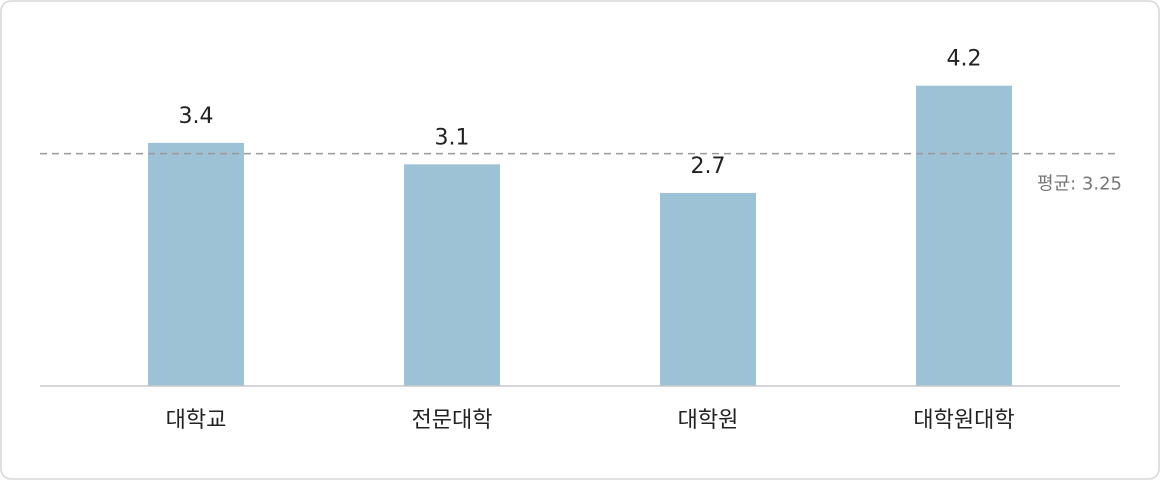 The image size is (1160, 480). I want to click on value-label: 3.4, so click(196, 116).